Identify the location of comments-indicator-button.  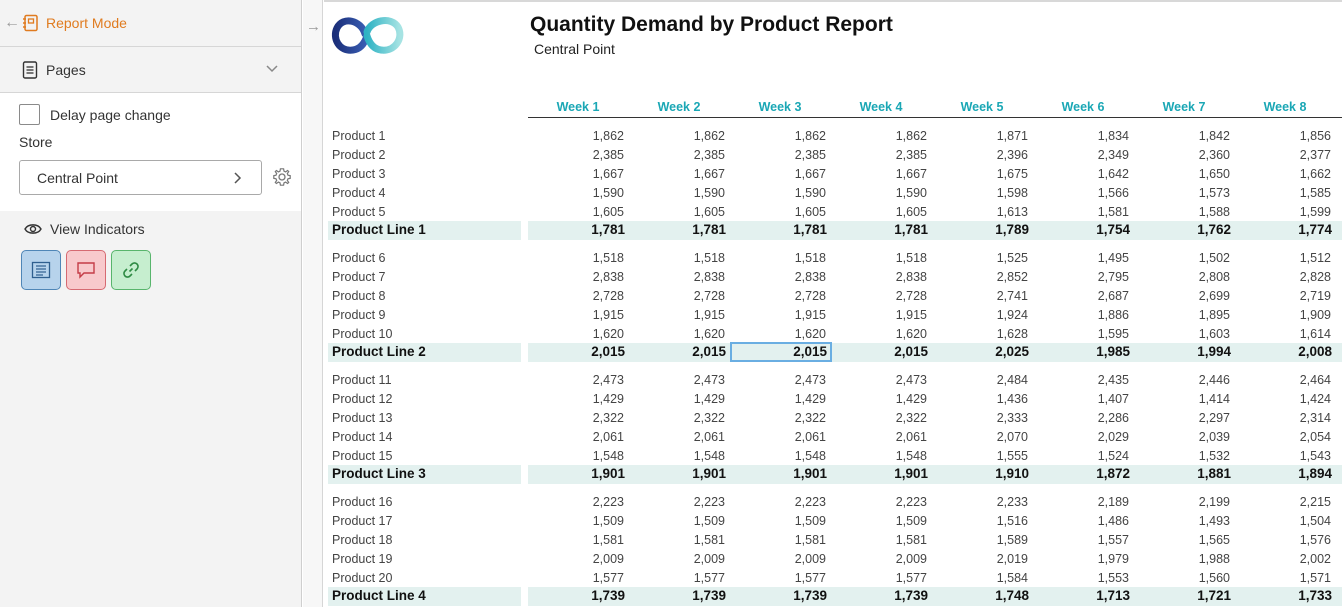
(86, 270).